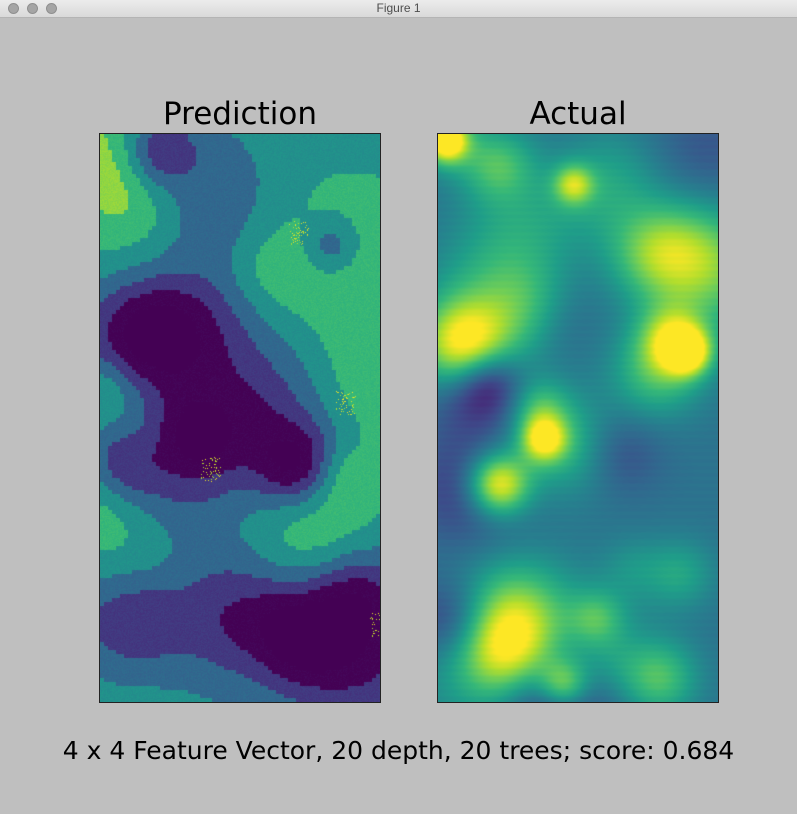  What do you see at coordinates (578, 114) in the screenshot?
I see `actual-title: Actual` at bounding box center [578, 114].